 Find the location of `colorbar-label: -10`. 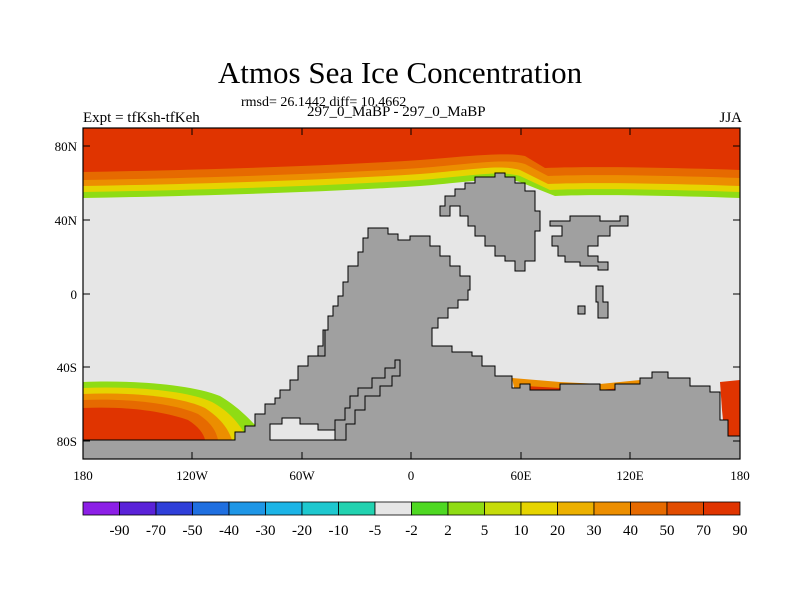

colorbar-label: -10 is located at coordinates (339, 531).